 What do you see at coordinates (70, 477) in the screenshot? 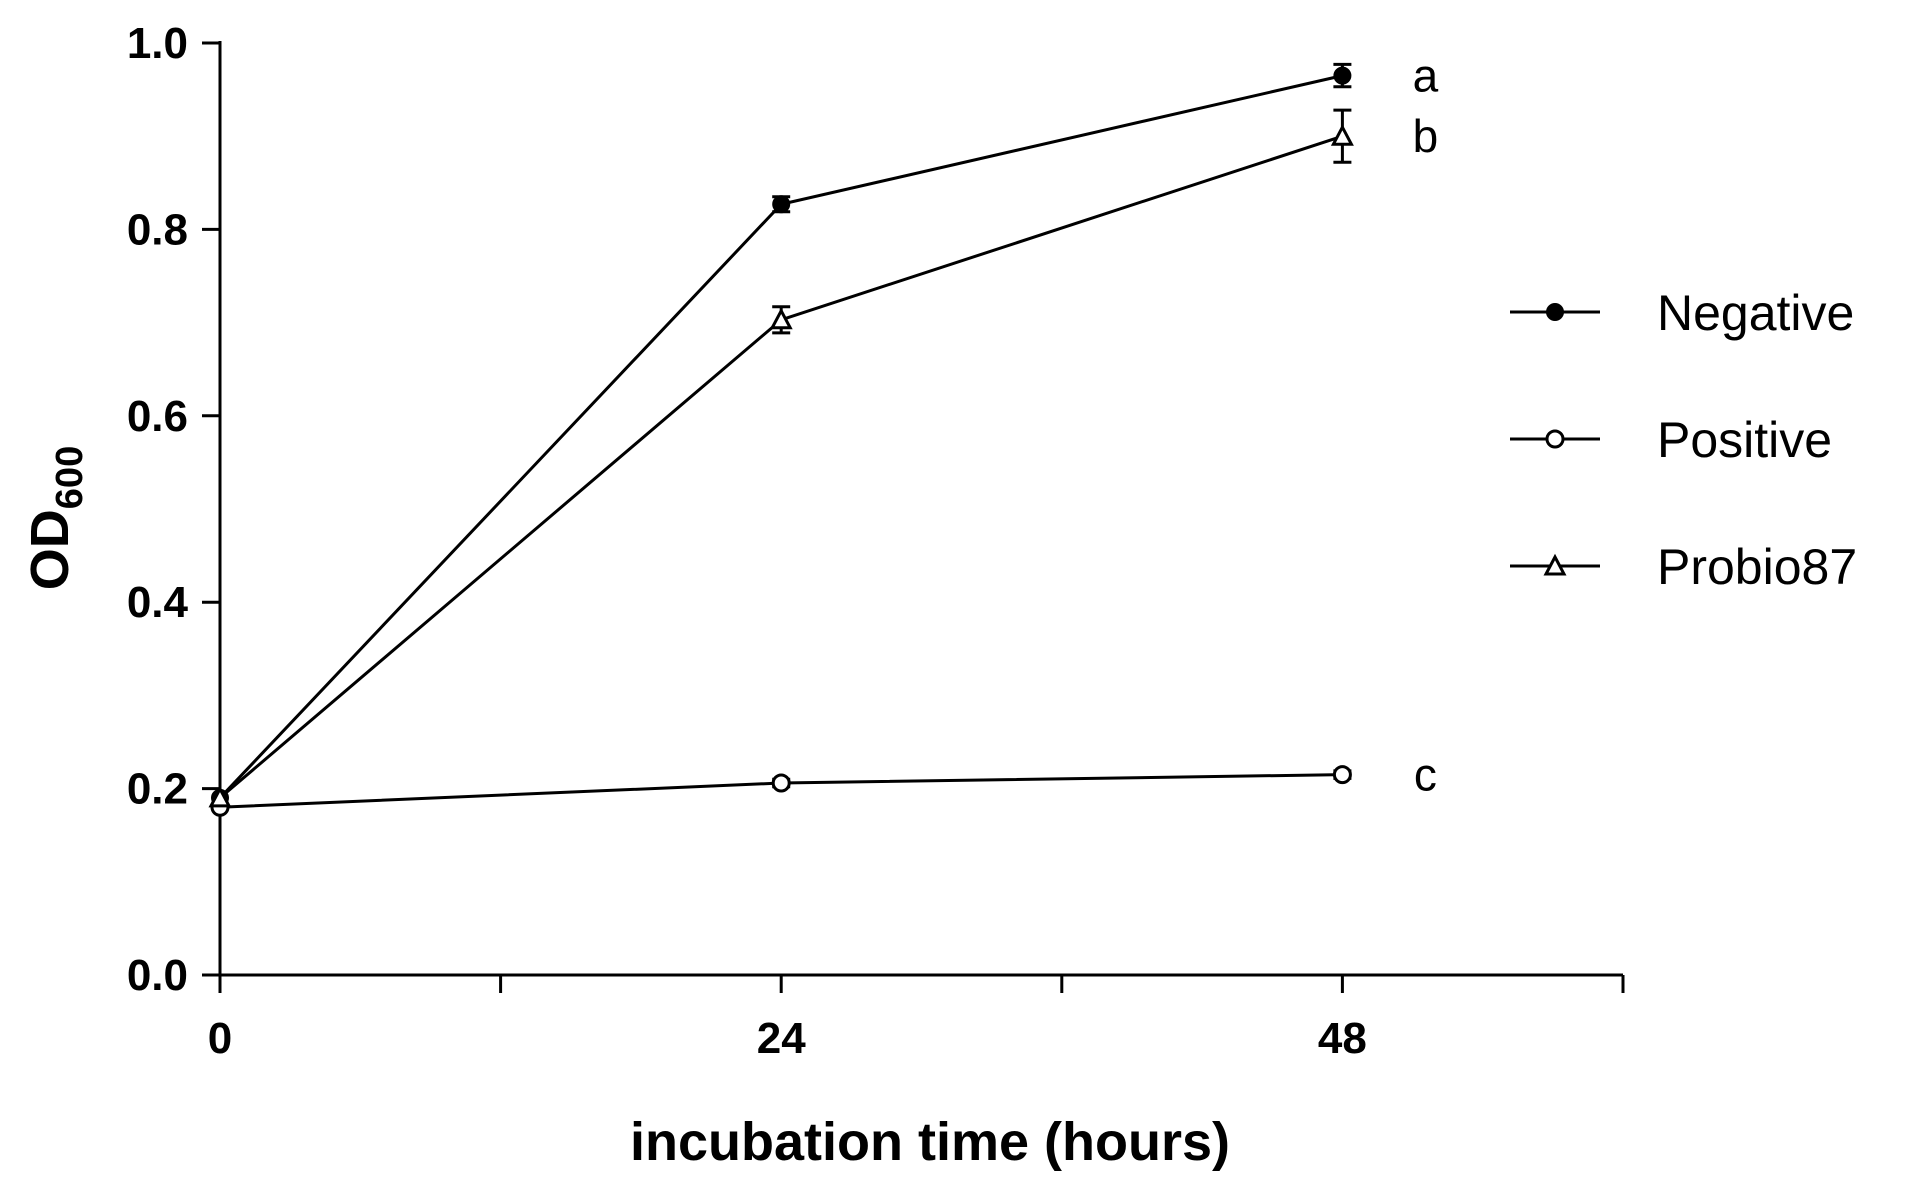
I see `y-axis-title-subscript: 600` at bounding box center [70, 477].